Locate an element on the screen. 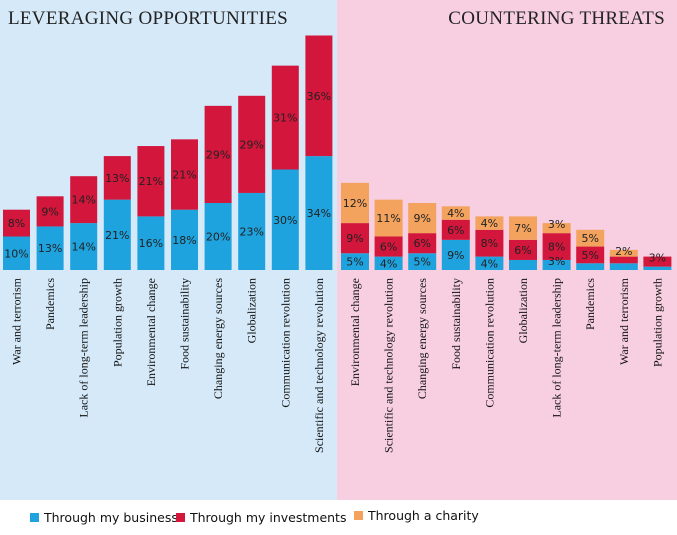  bar-label-threats-business-1: 5% is located at coordinates (354, 262).